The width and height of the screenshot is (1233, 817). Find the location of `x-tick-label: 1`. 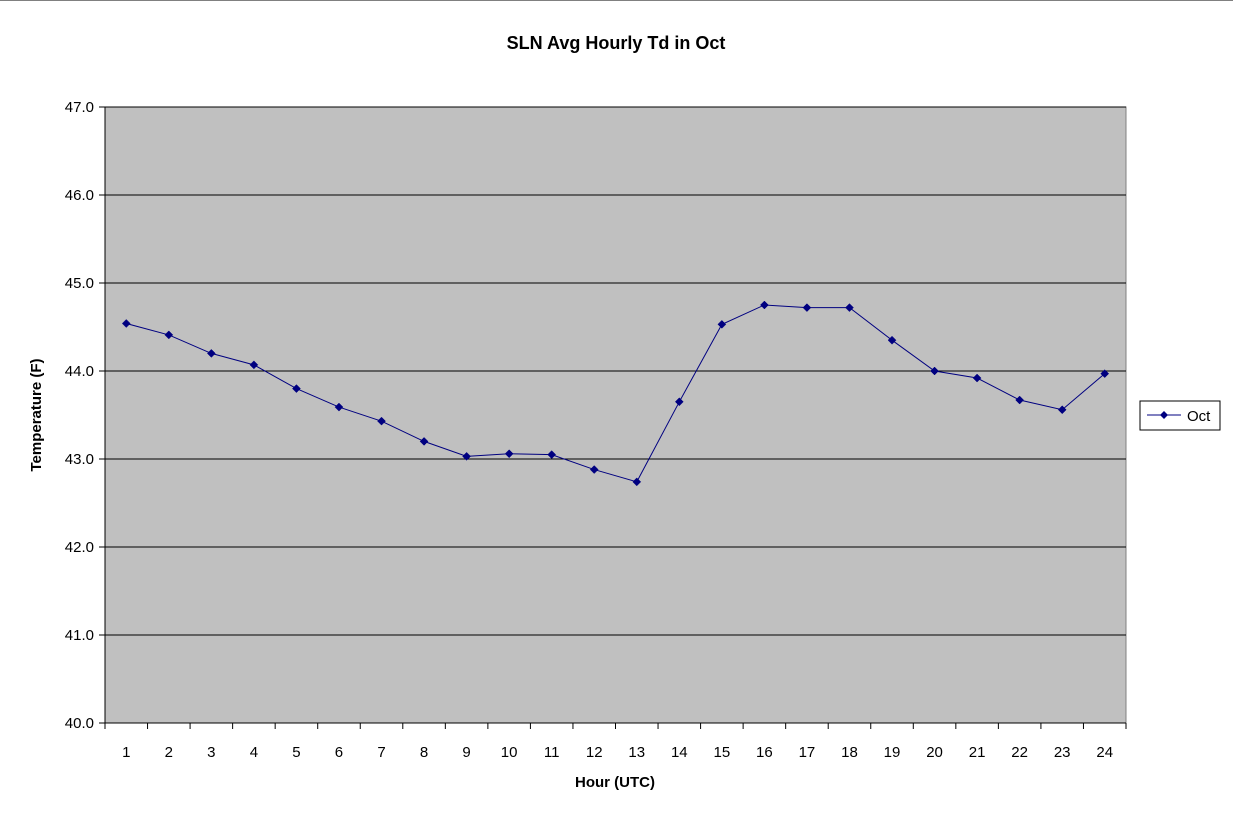

x-tick-label: 1 is located at coordinates (126, 752).